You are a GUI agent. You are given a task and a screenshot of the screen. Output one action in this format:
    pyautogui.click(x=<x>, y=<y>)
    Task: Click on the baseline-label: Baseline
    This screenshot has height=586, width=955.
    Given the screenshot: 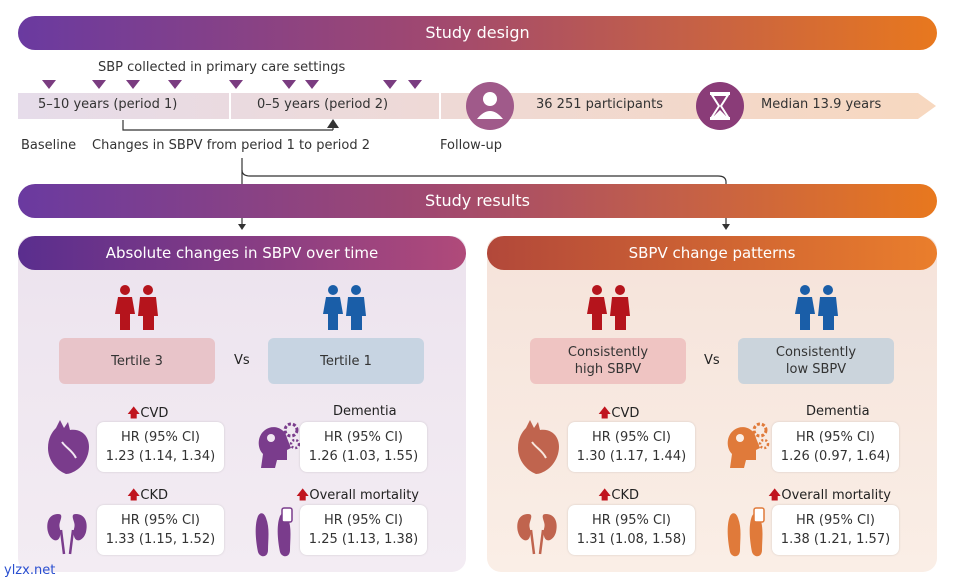 What is the action you would take?
    pyautogui.click(x=49, y=145)
    